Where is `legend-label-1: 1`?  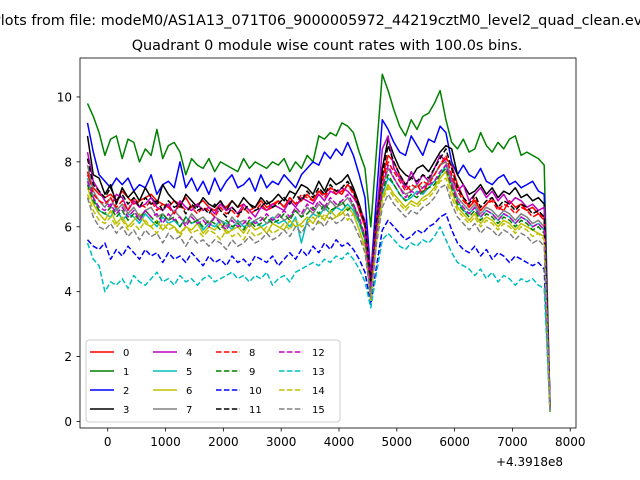
legend-label-1: 1 is located at coordinates (126, 372).